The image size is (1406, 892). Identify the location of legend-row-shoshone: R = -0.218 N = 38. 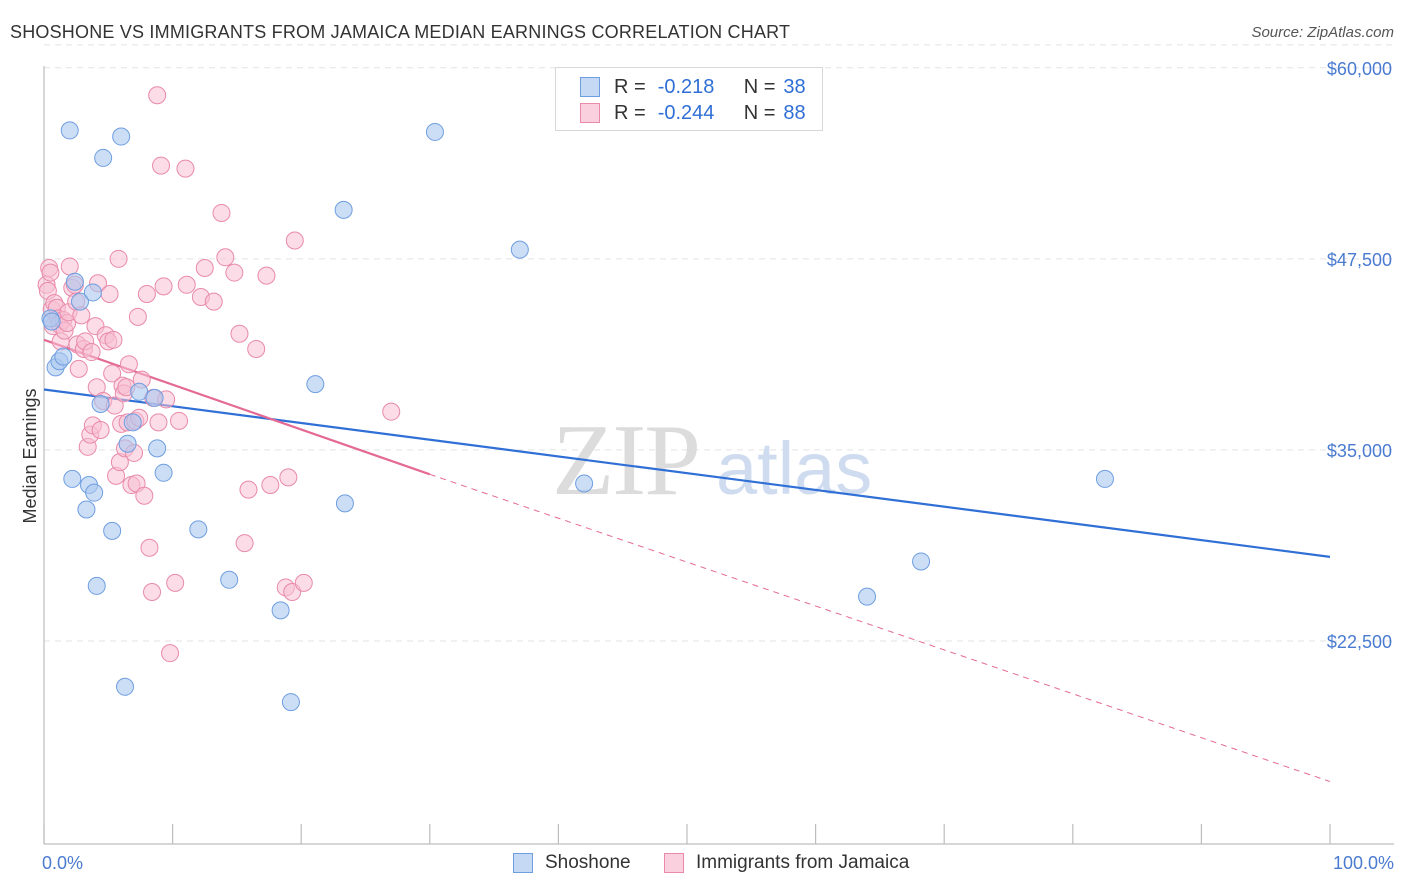
(693, 87).